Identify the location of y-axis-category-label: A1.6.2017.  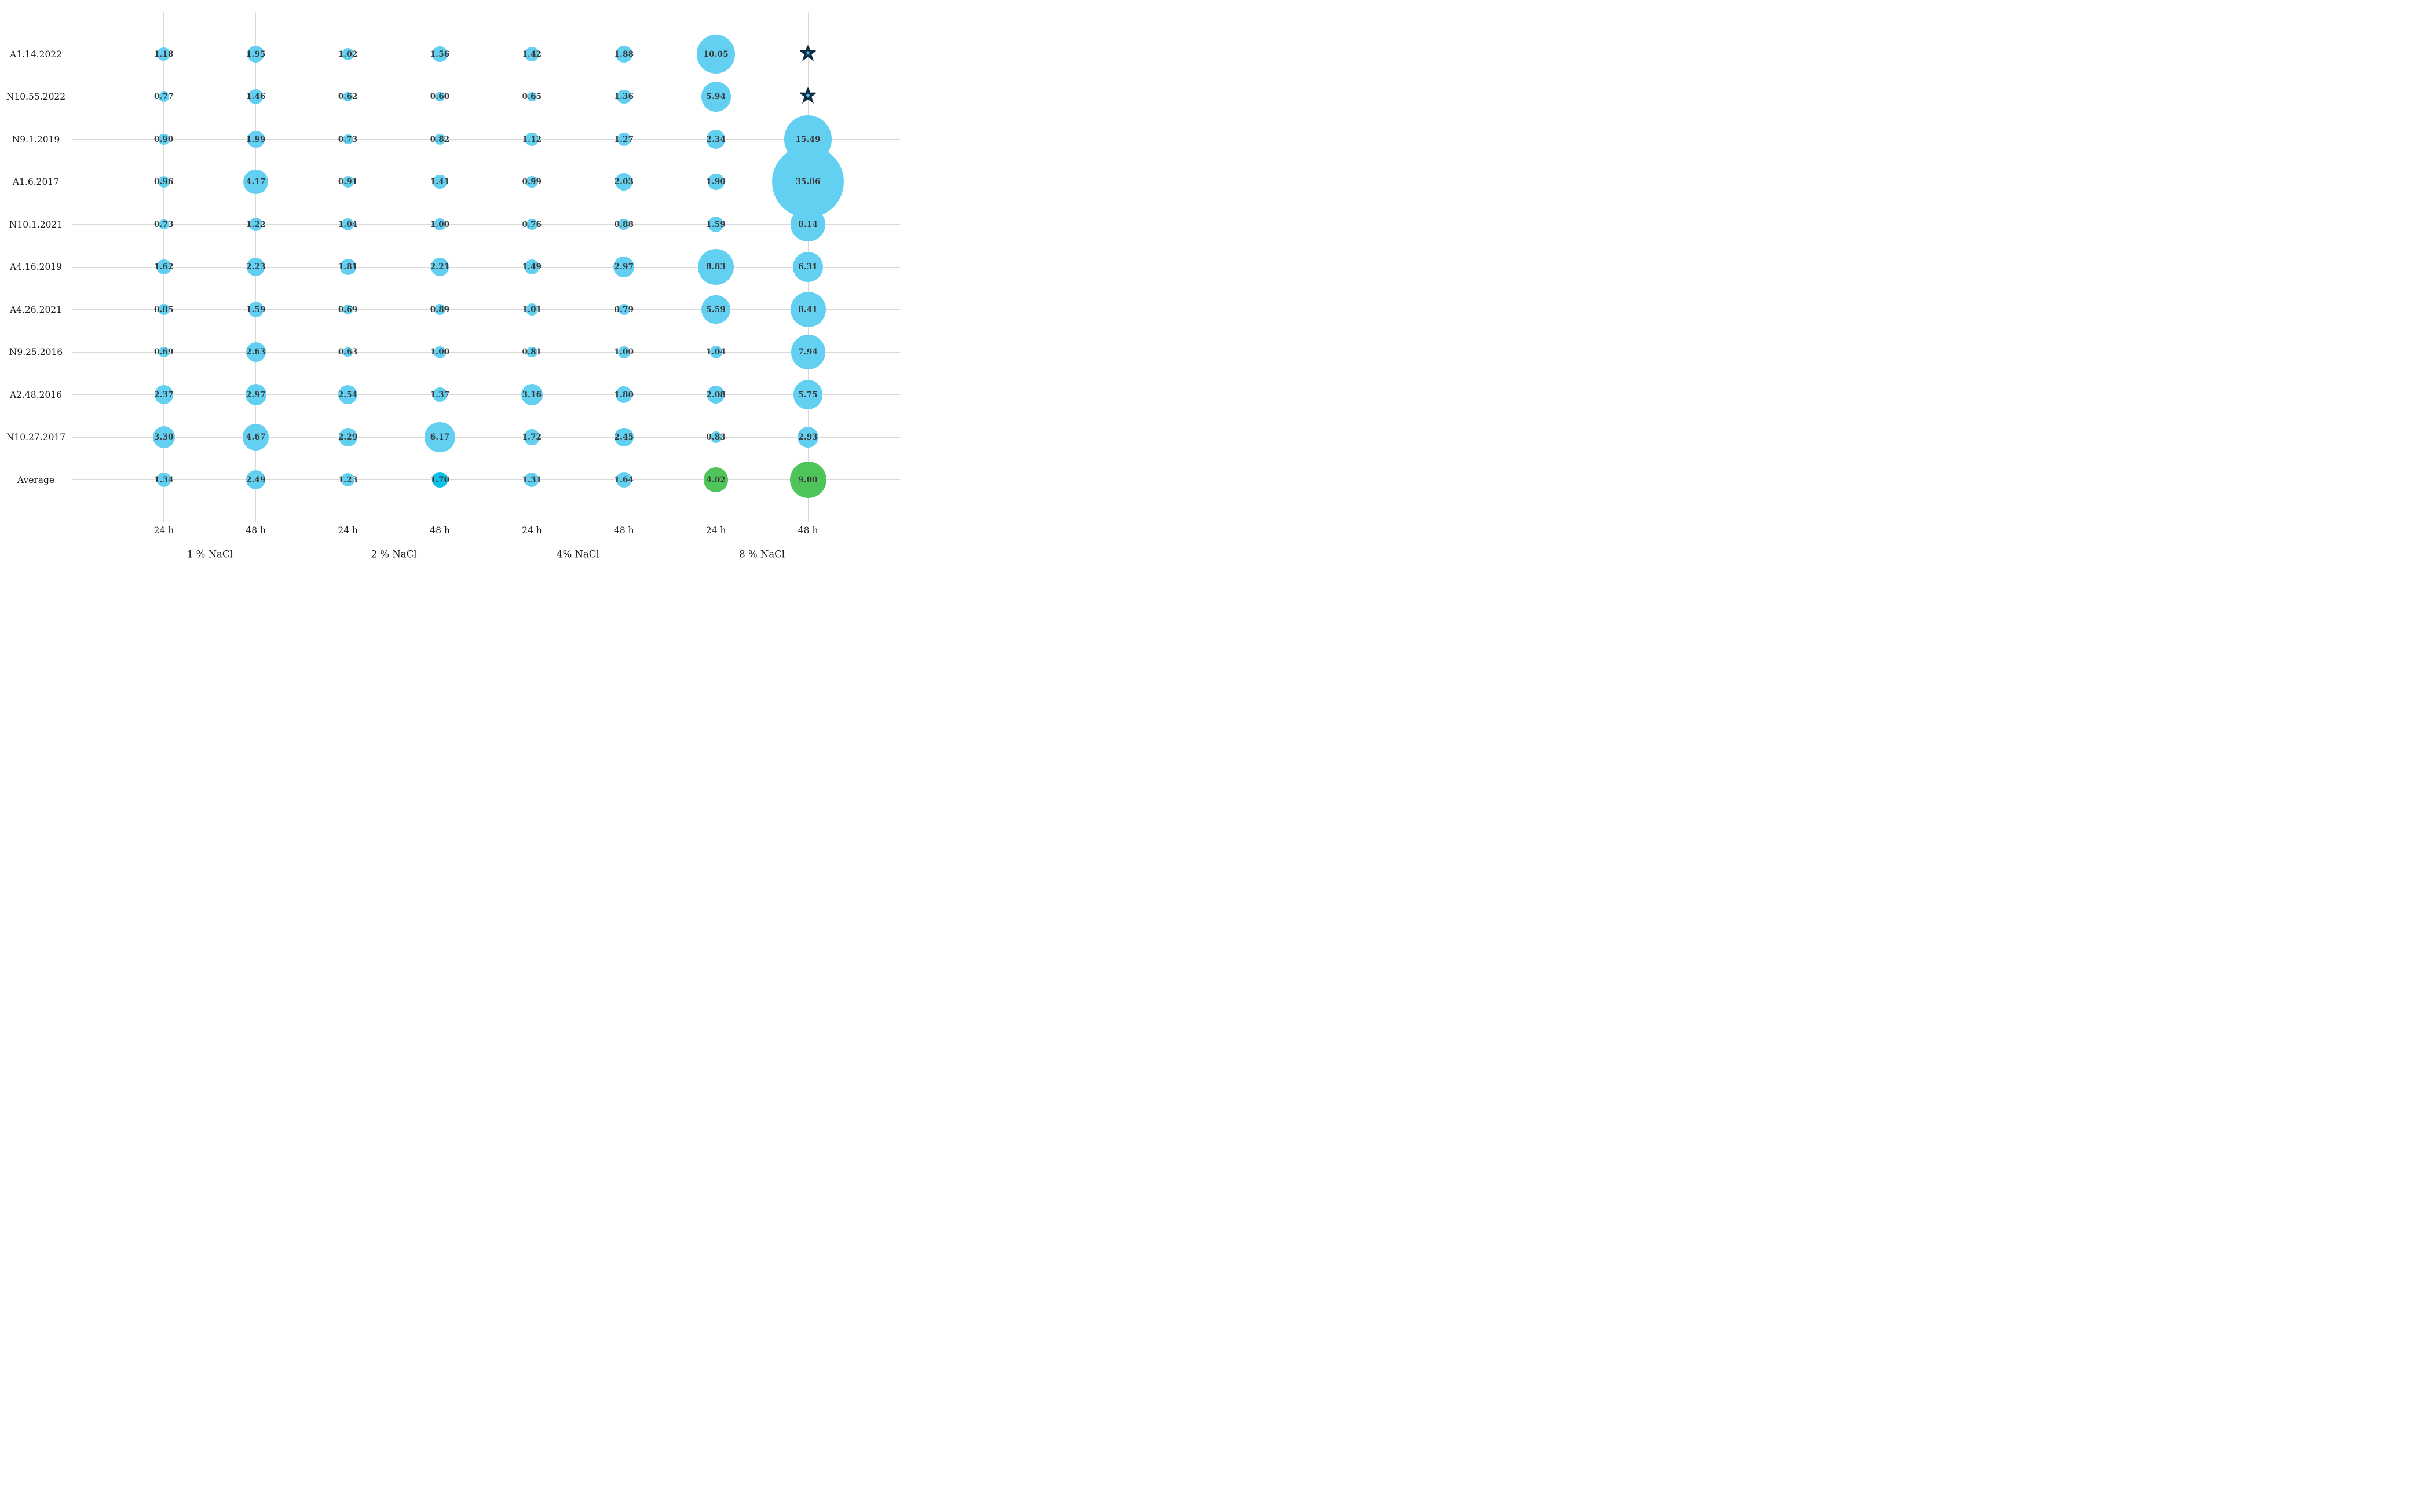
(36, 182).